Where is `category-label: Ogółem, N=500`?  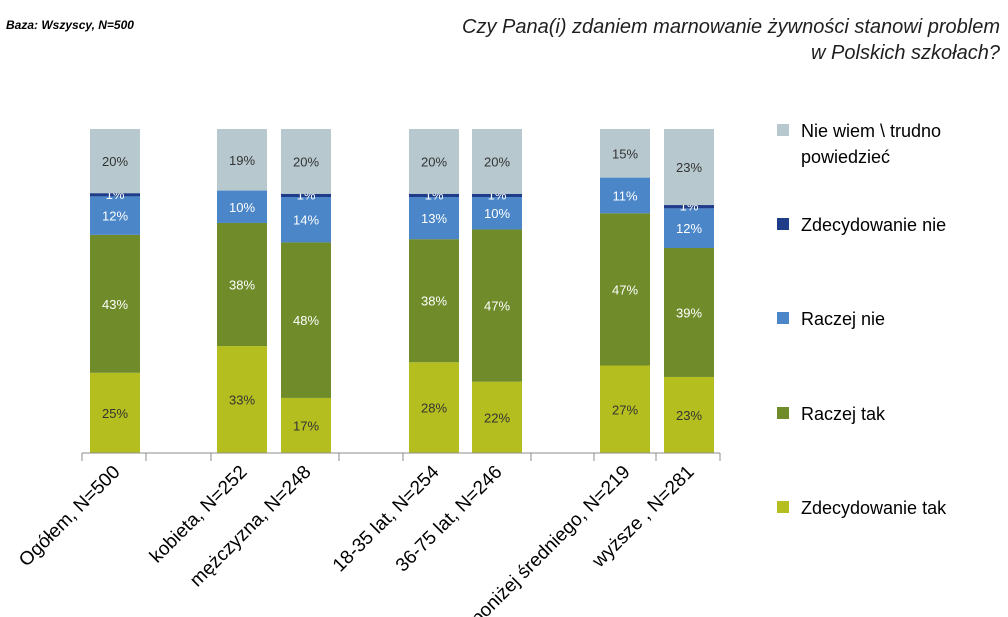 category-label: Ogółem, N=500 is located at coordinates (69, 516).